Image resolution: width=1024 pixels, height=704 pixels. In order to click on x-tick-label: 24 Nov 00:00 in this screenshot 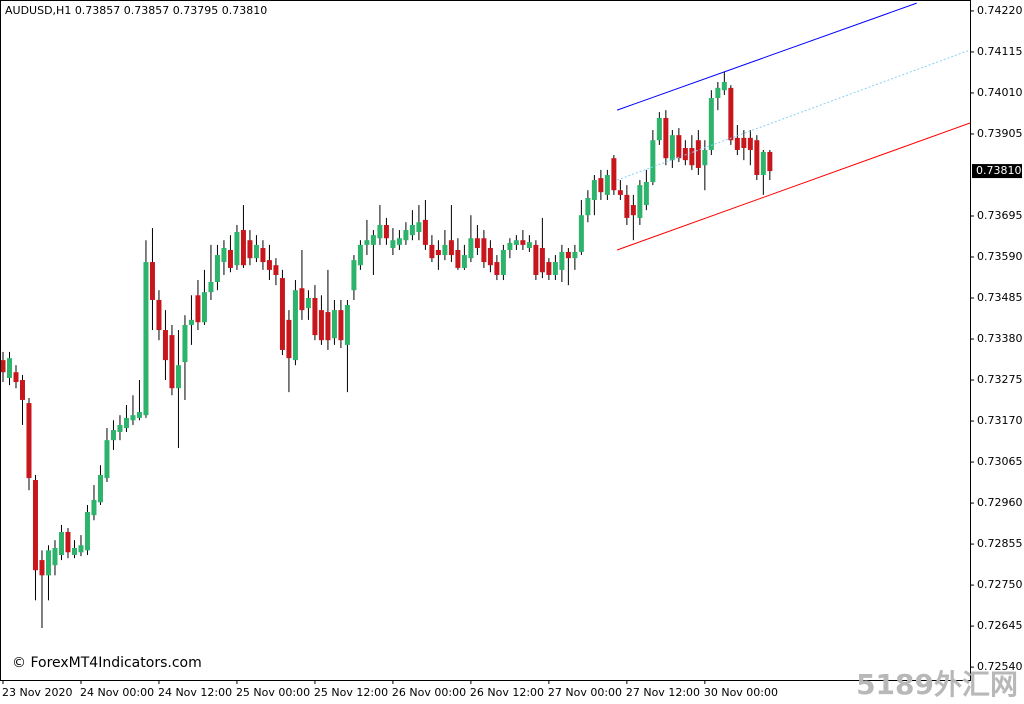, I will do `click(117, 692)`.